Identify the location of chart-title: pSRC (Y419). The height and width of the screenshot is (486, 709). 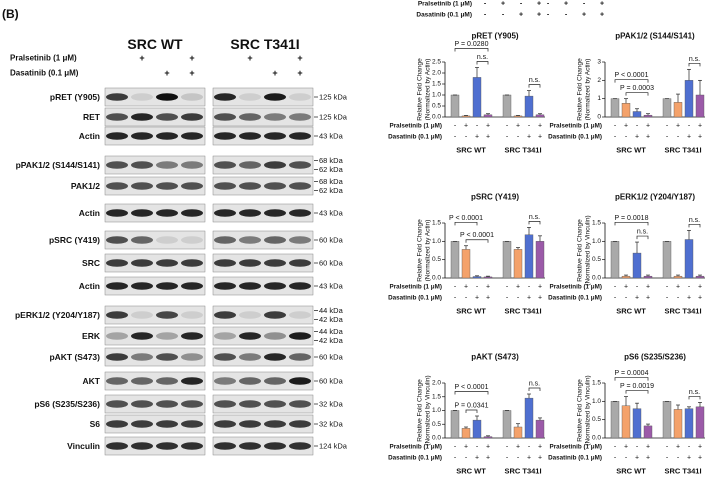
(495, 197).